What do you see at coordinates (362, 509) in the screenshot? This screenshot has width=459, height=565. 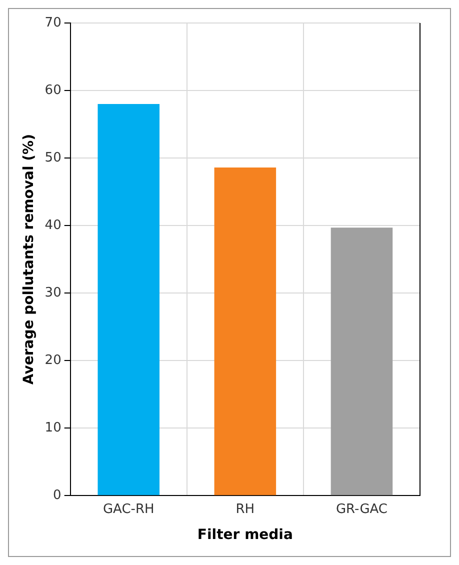 I see `x-tick-label: GR-GAC` at bounding box center [362, 509].